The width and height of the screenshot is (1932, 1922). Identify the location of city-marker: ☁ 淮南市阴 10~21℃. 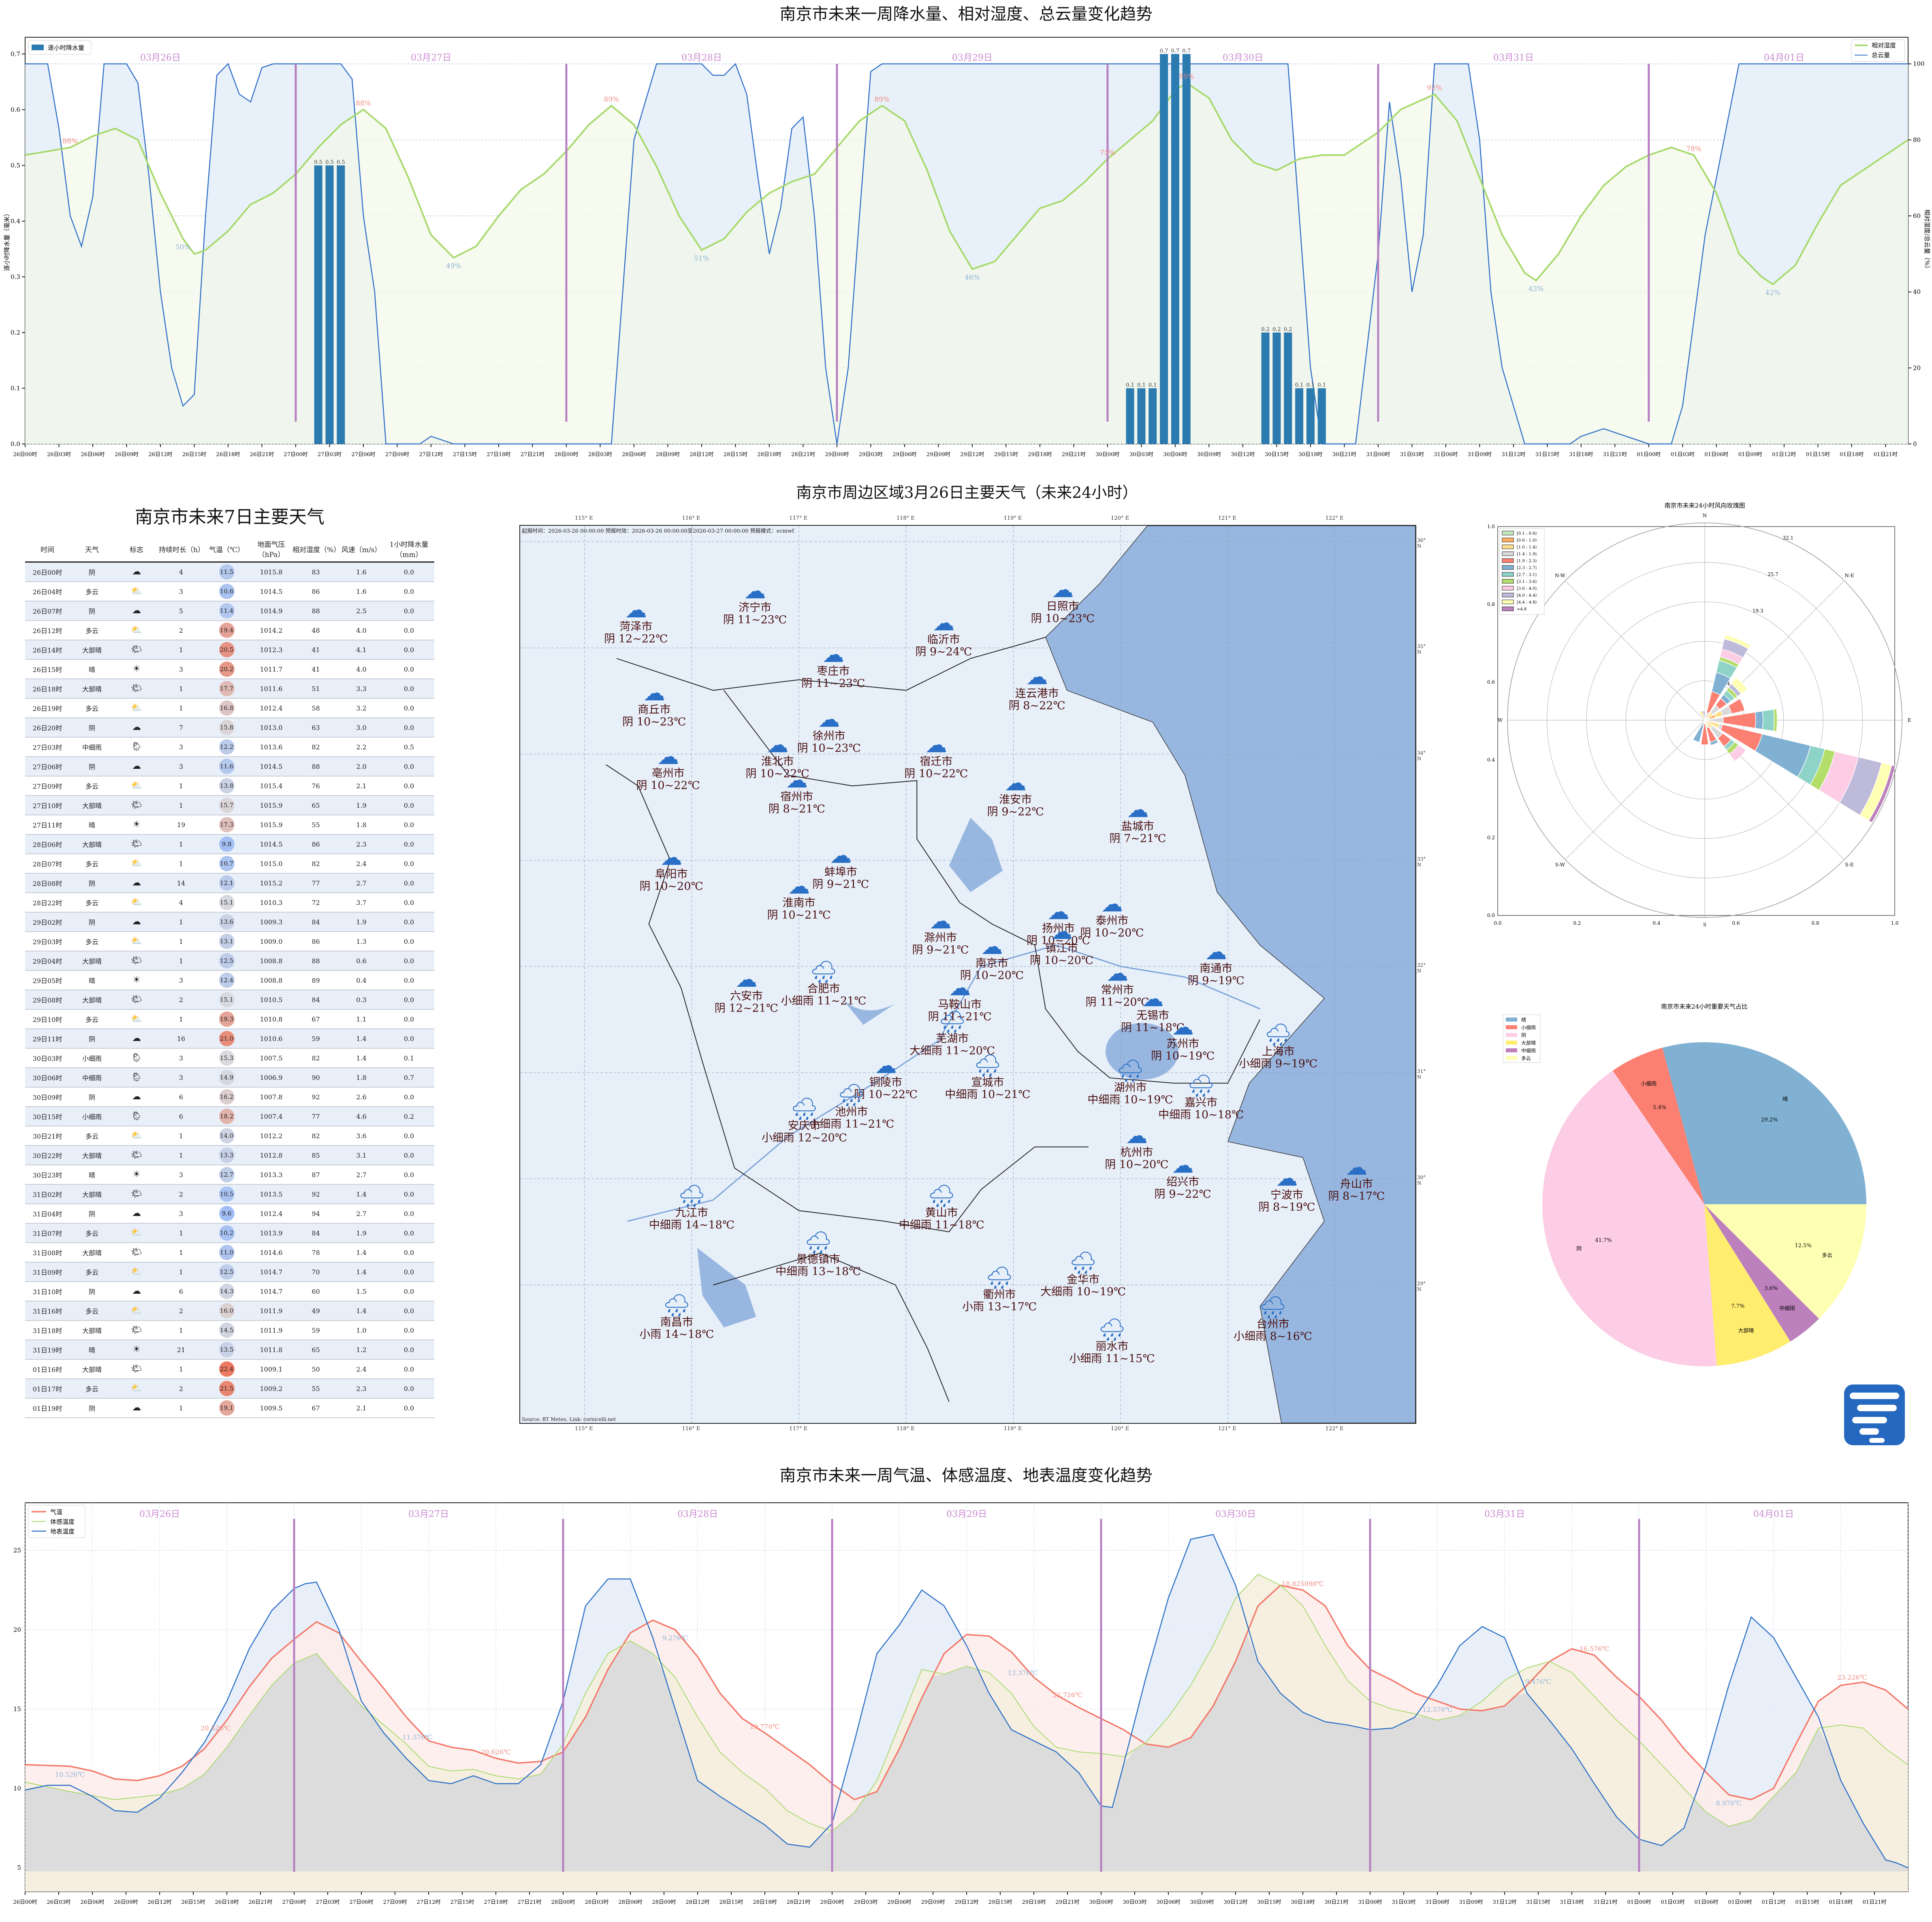
(799, 899).